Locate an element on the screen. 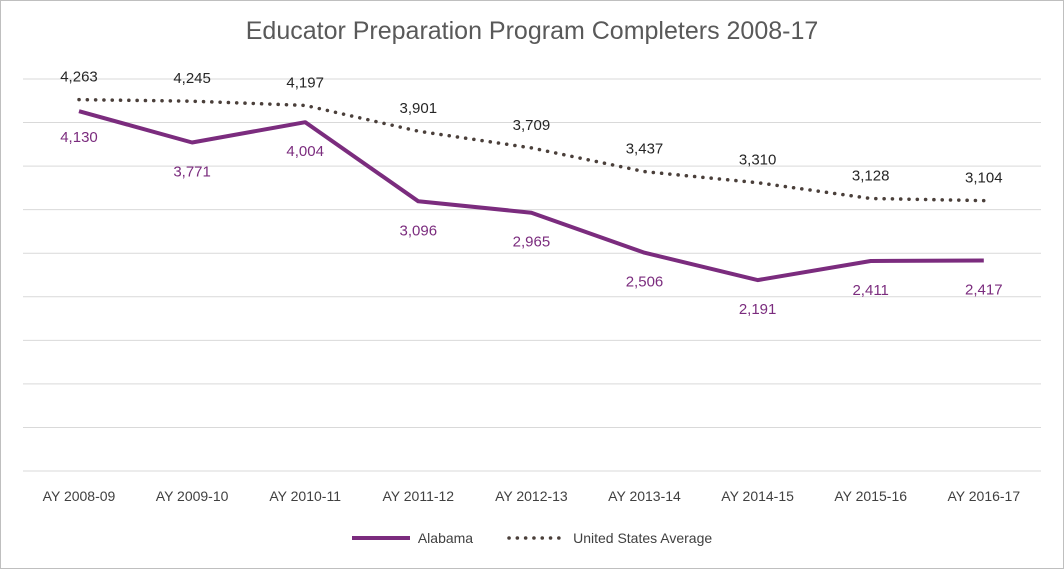 The height and width of the screenshot is (569, 1064). data-label-us-average: 3,128 is located at coordinates (871, 176).